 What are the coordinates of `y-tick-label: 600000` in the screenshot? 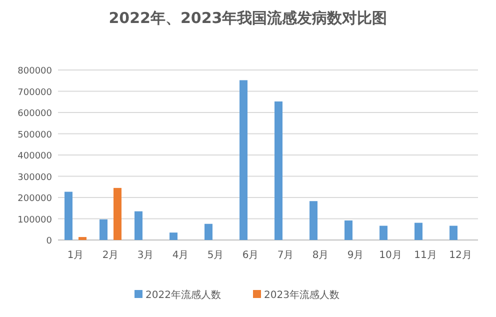 It's located at (35, 114).